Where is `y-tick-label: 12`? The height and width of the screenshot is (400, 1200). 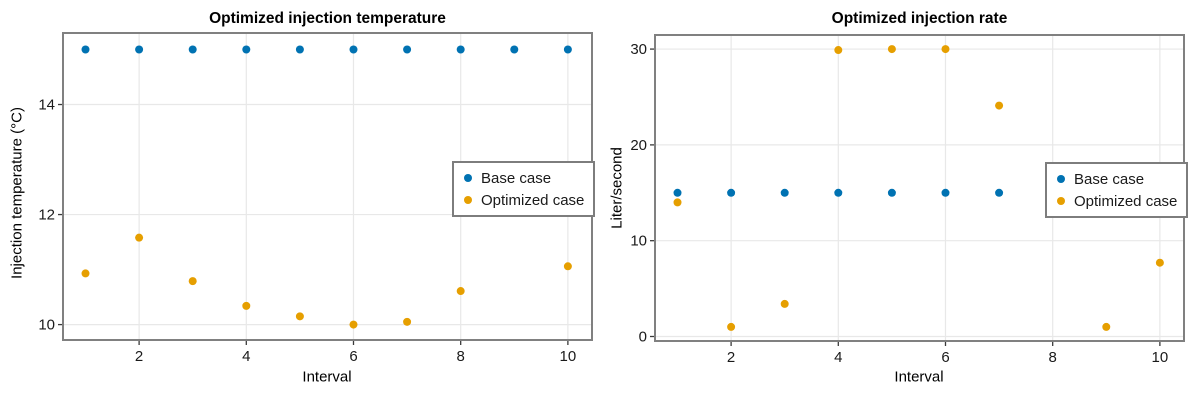 y-tick-label: 12 is located at coordinates (46, 215).